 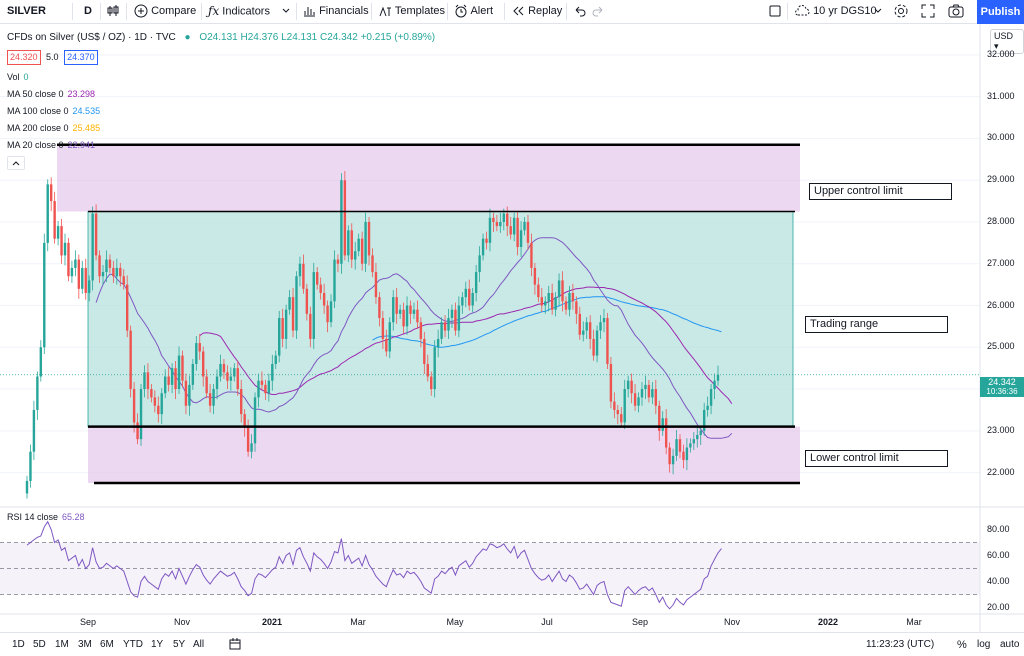 What do you see at coordinates (1000, 12) in the screenshot?
I see `publish-button: Publish` at bounding box center [1000, 12].